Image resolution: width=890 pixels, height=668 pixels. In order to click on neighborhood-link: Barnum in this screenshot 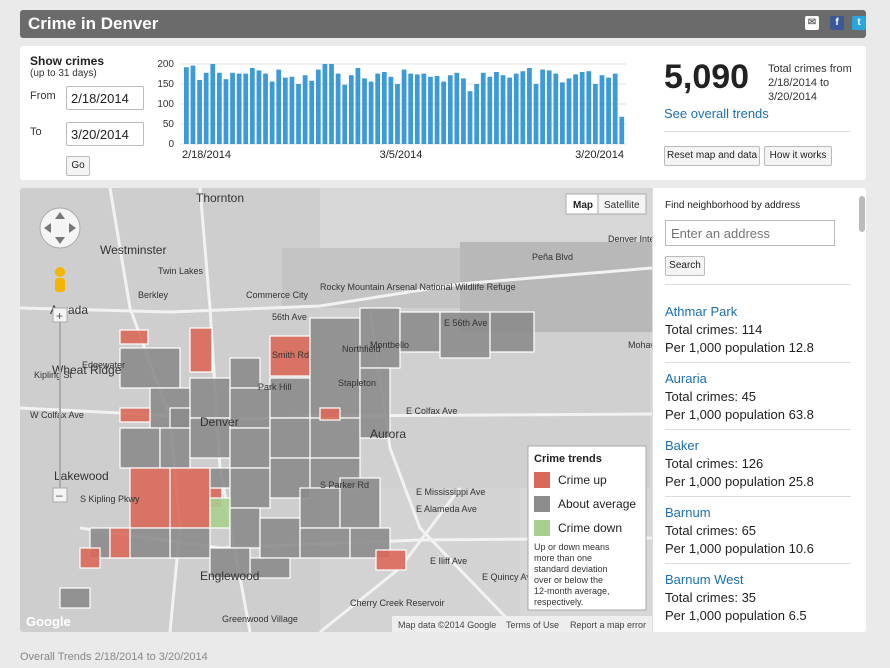, I will do `click(688, 512)`.